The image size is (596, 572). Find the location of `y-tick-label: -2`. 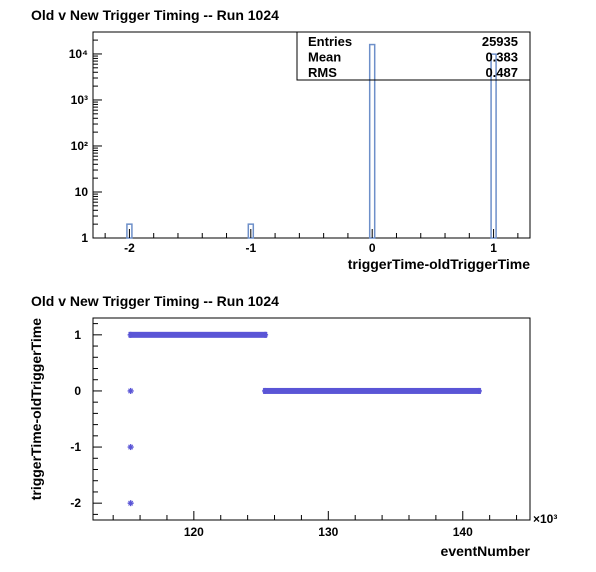

y-tick-label: -2 is located at coordinates (75, 503).